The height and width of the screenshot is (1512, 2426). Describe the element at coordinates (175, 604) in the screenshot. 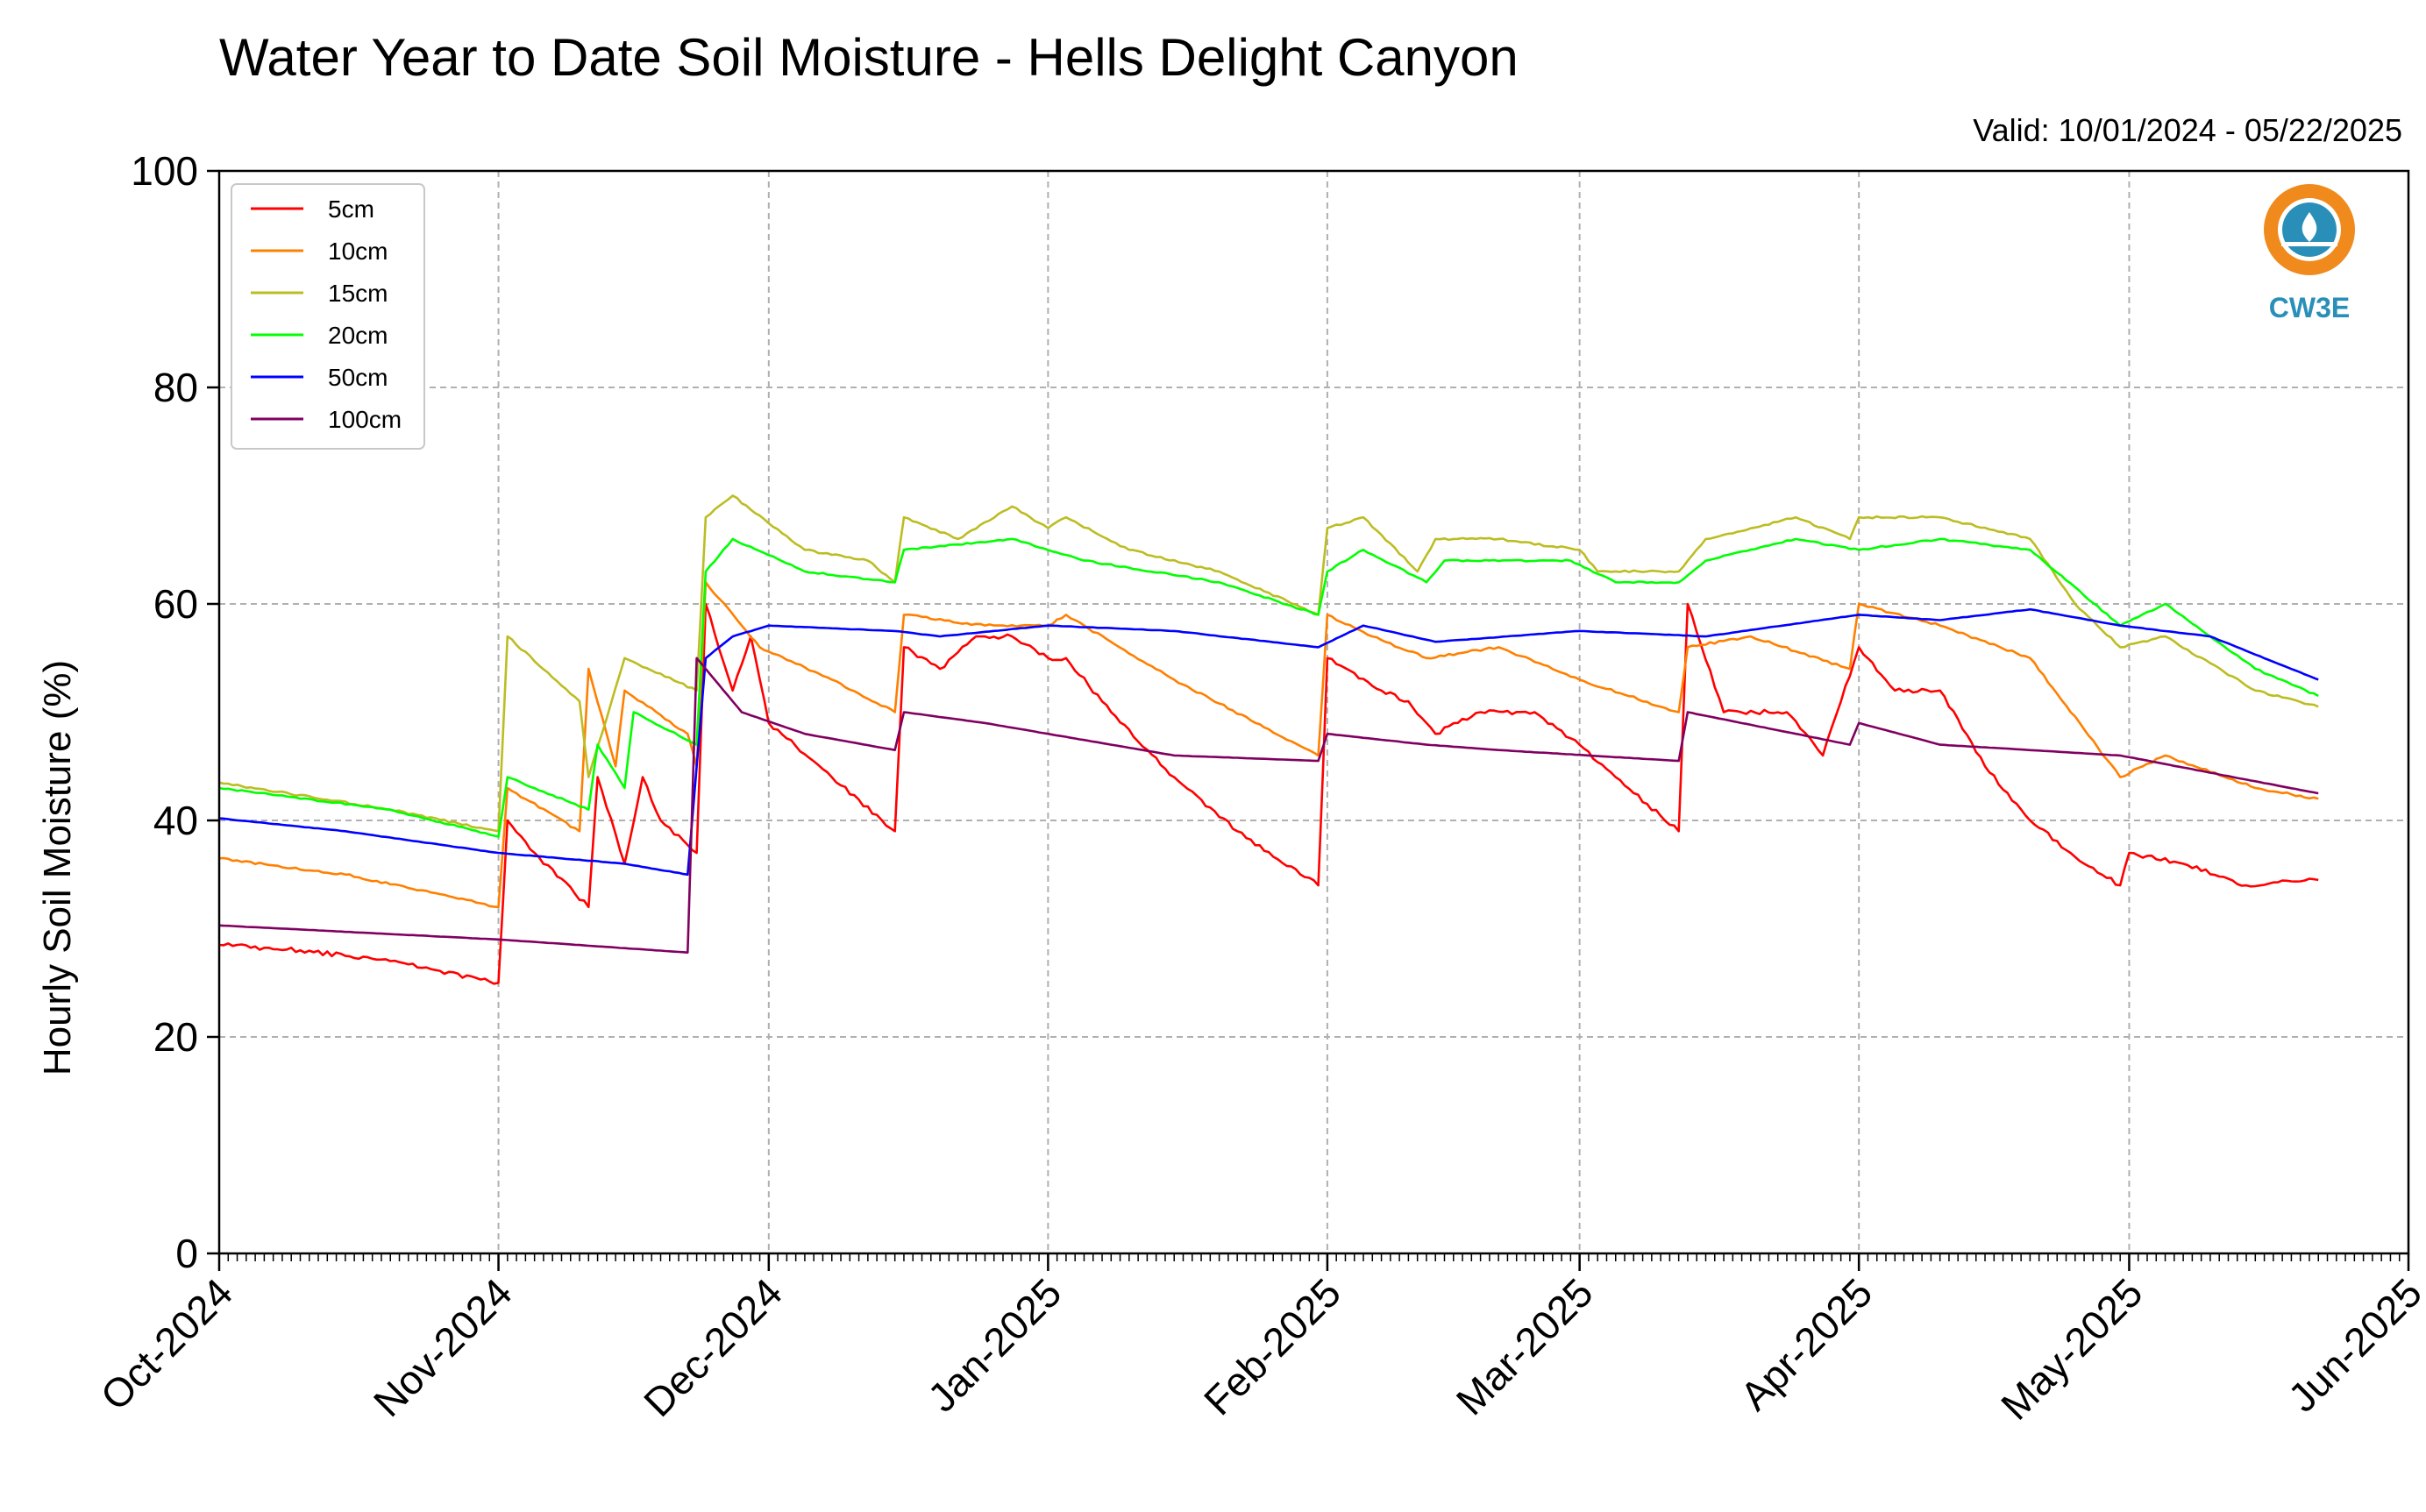

I see `y-tick-label: 60` at that location.